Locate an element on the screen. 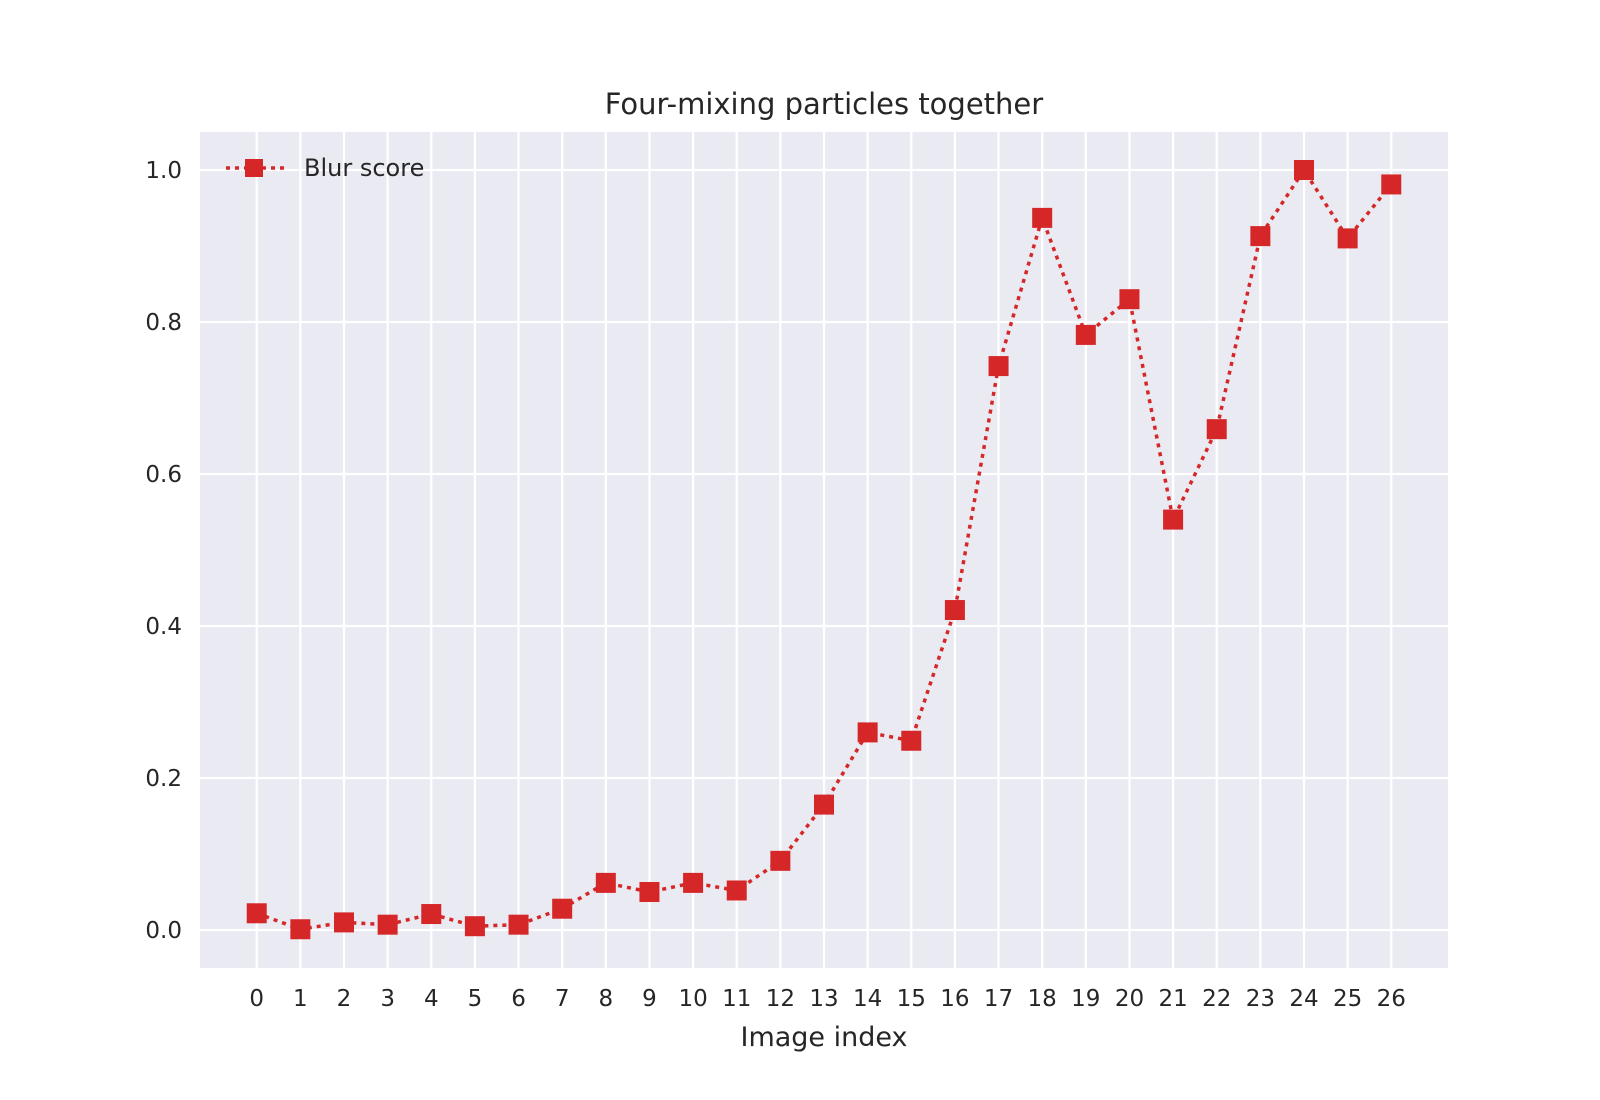  x-tick-label: 8 is located at coordinates (605, 999).